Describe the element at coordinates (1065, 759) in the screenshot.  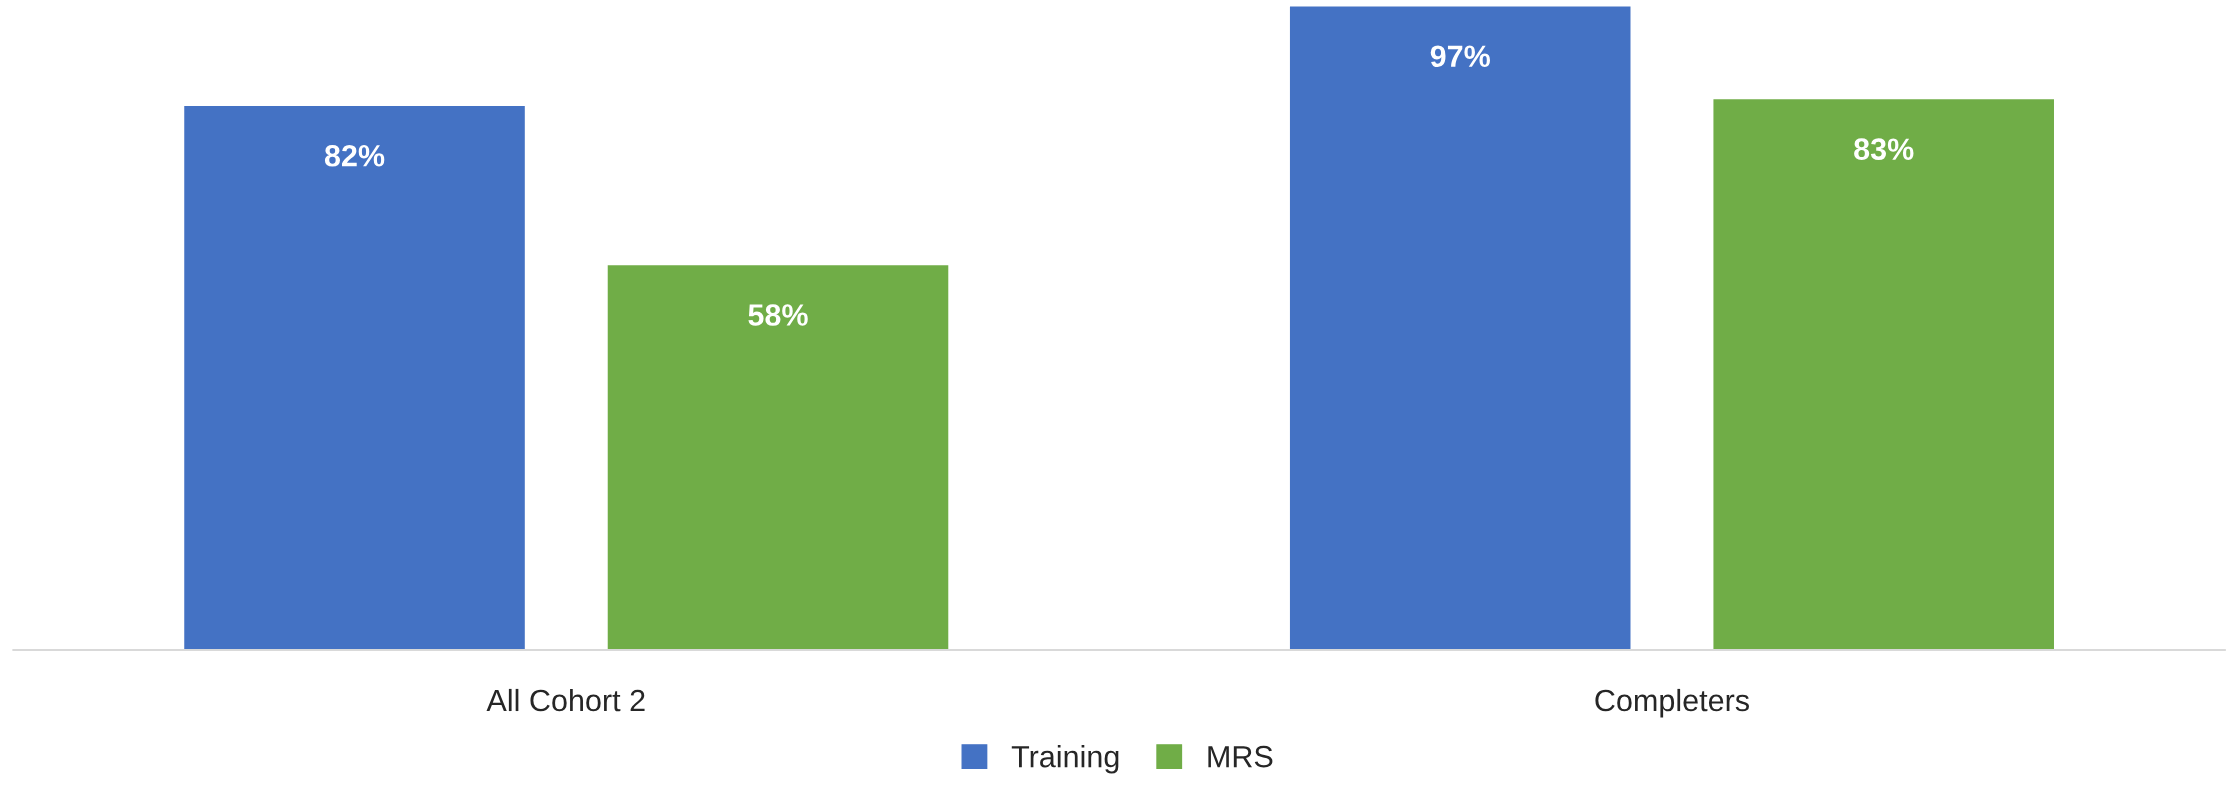
I see `legend-label: Training` at that location.